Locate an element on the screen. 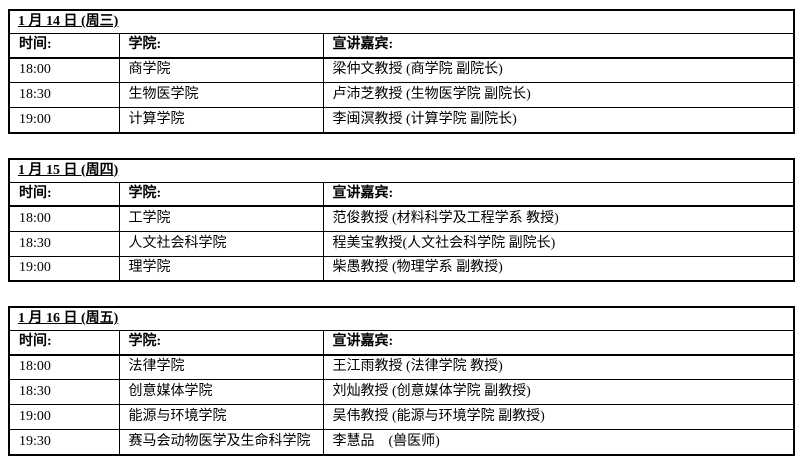 This screenshot has width=800, height=456. guest-cell: 吴伟教授 (能源与环境学院 副教授) is located at coordinates (558, 417).